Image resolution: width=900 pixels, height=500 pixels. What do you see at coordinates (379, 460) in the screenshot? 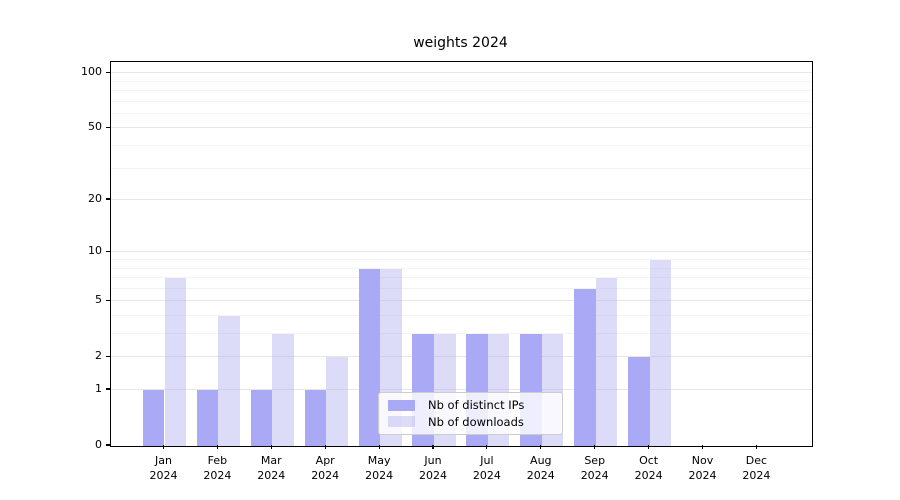
I see `x-tick-month: May` at bounding box center [379, 460].